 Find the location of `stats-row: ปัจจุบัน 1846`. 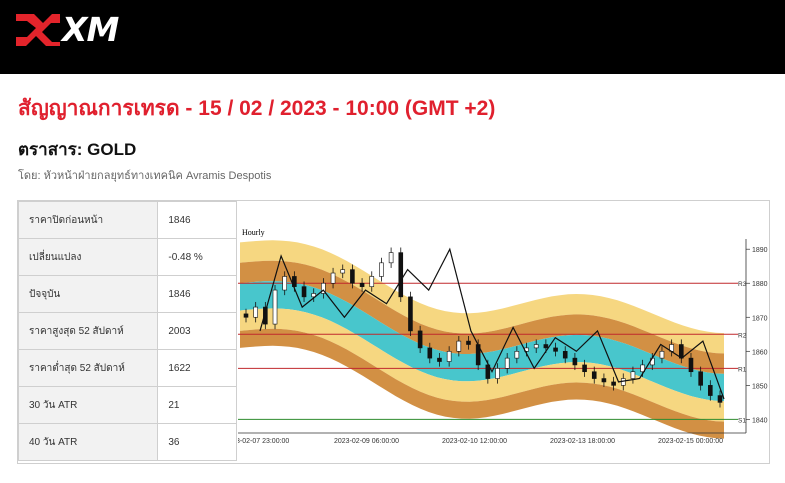

stats-row: ปัจจุบัน 1846 is located at coordinates (127, 294).